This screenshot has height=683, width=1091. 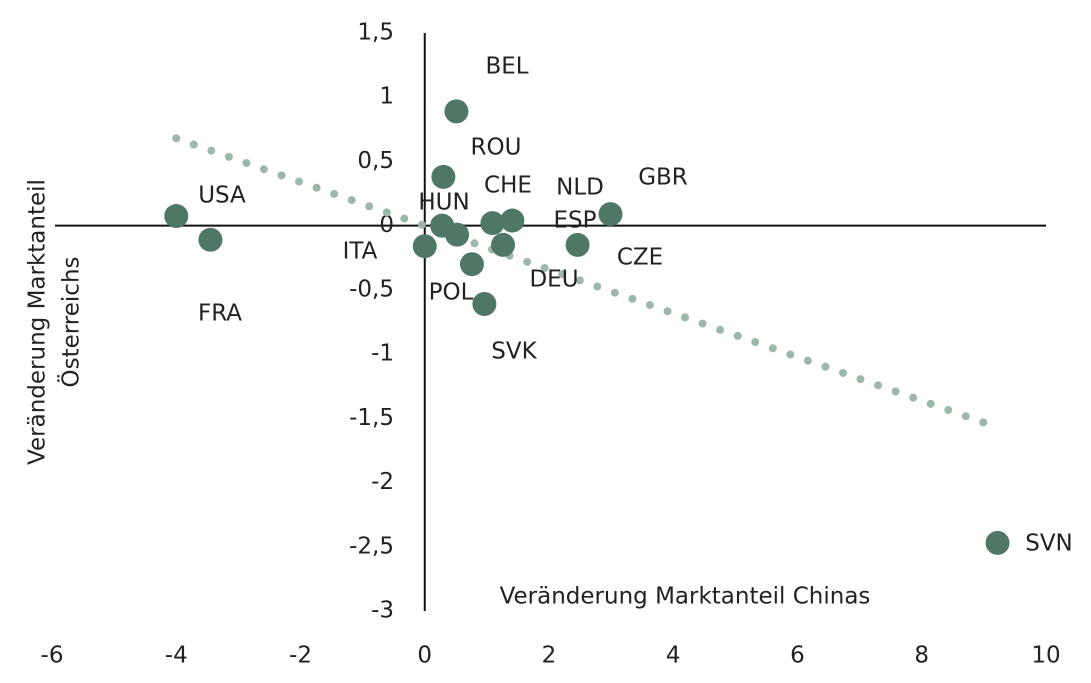 What do you see at coordinates (52, 656) in the screenshot?
I see `x-tick-label: -6` at bounding box center [52, 656].